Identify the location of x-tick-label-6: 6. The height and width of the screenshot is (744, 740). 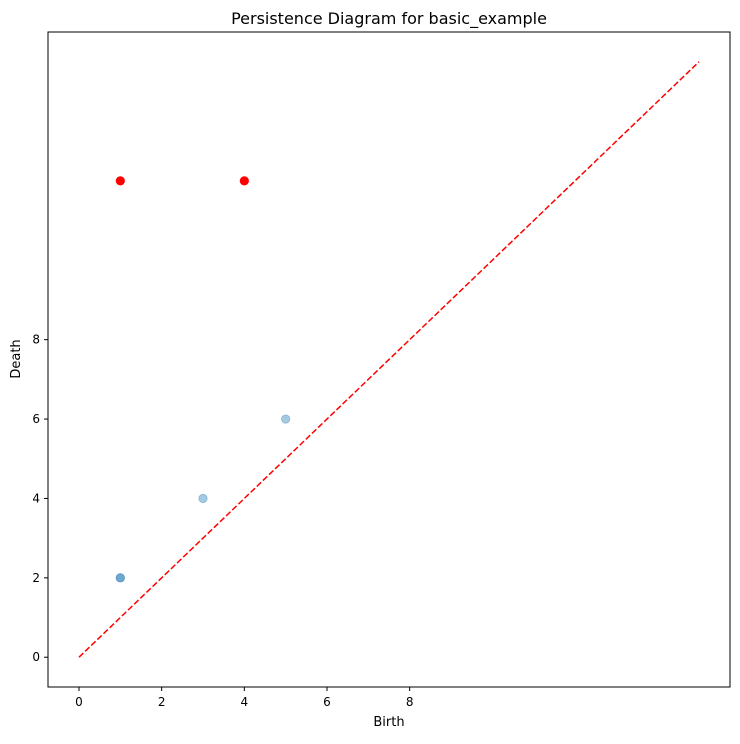
(327, 702).